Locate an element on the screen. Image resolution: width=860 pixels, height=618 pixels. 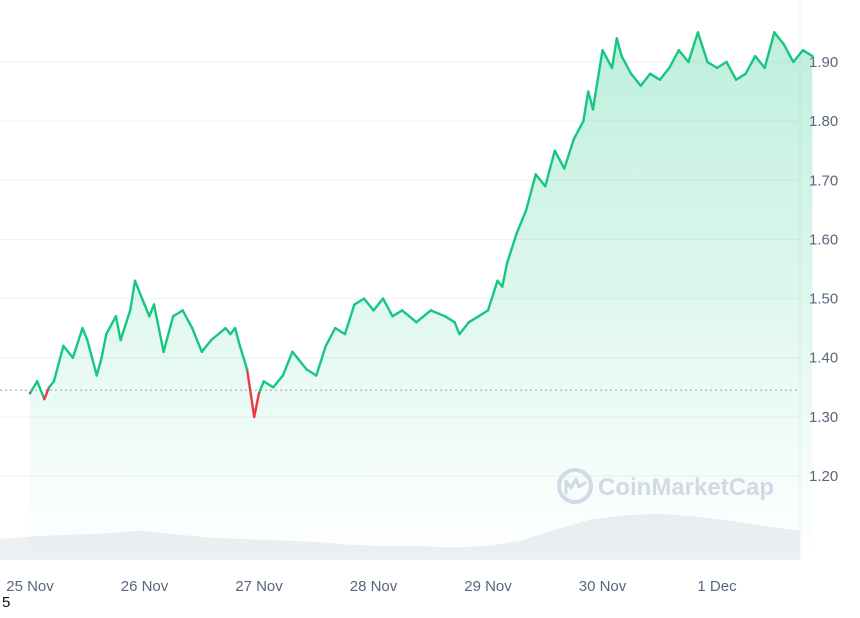
y-tick-label: 1.70 is located at coordinates (823, 180).